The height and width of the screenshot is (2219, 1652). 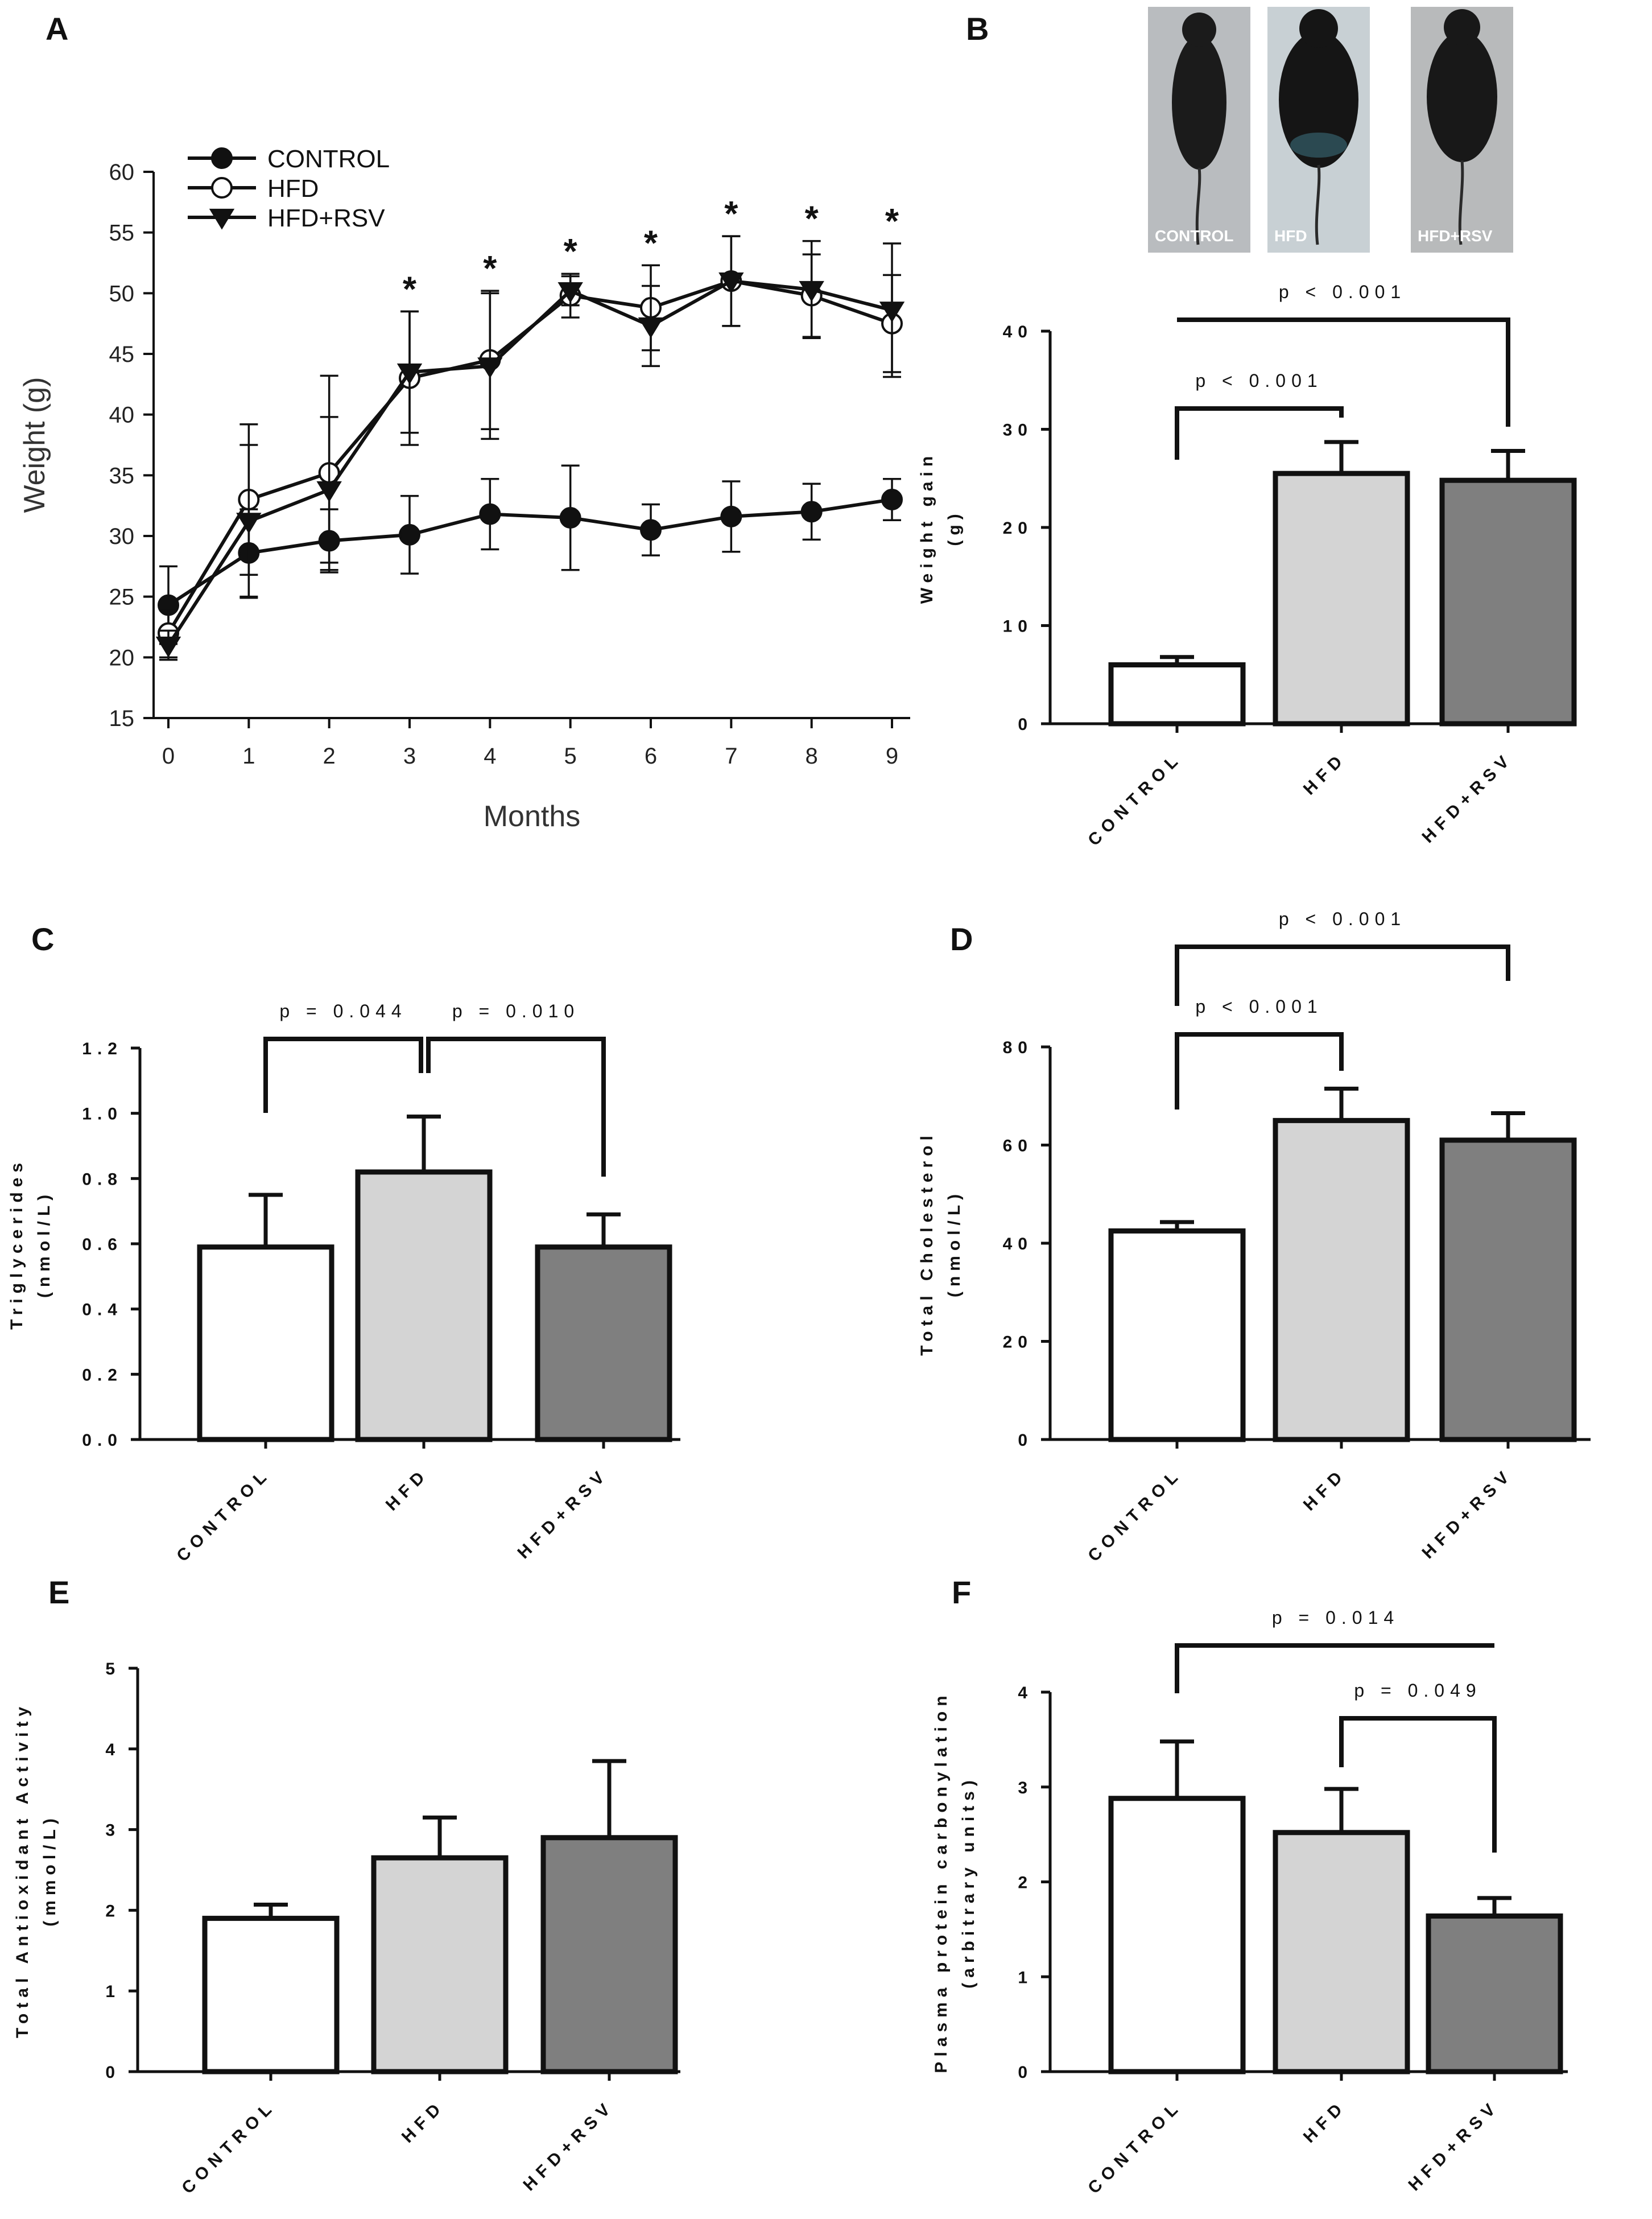 What do you see at coordinates (1455, 236) in the screenshot?
I see `photo-label-hfd-rsv: HFD+RSV` at bounding box center [1455, 236].